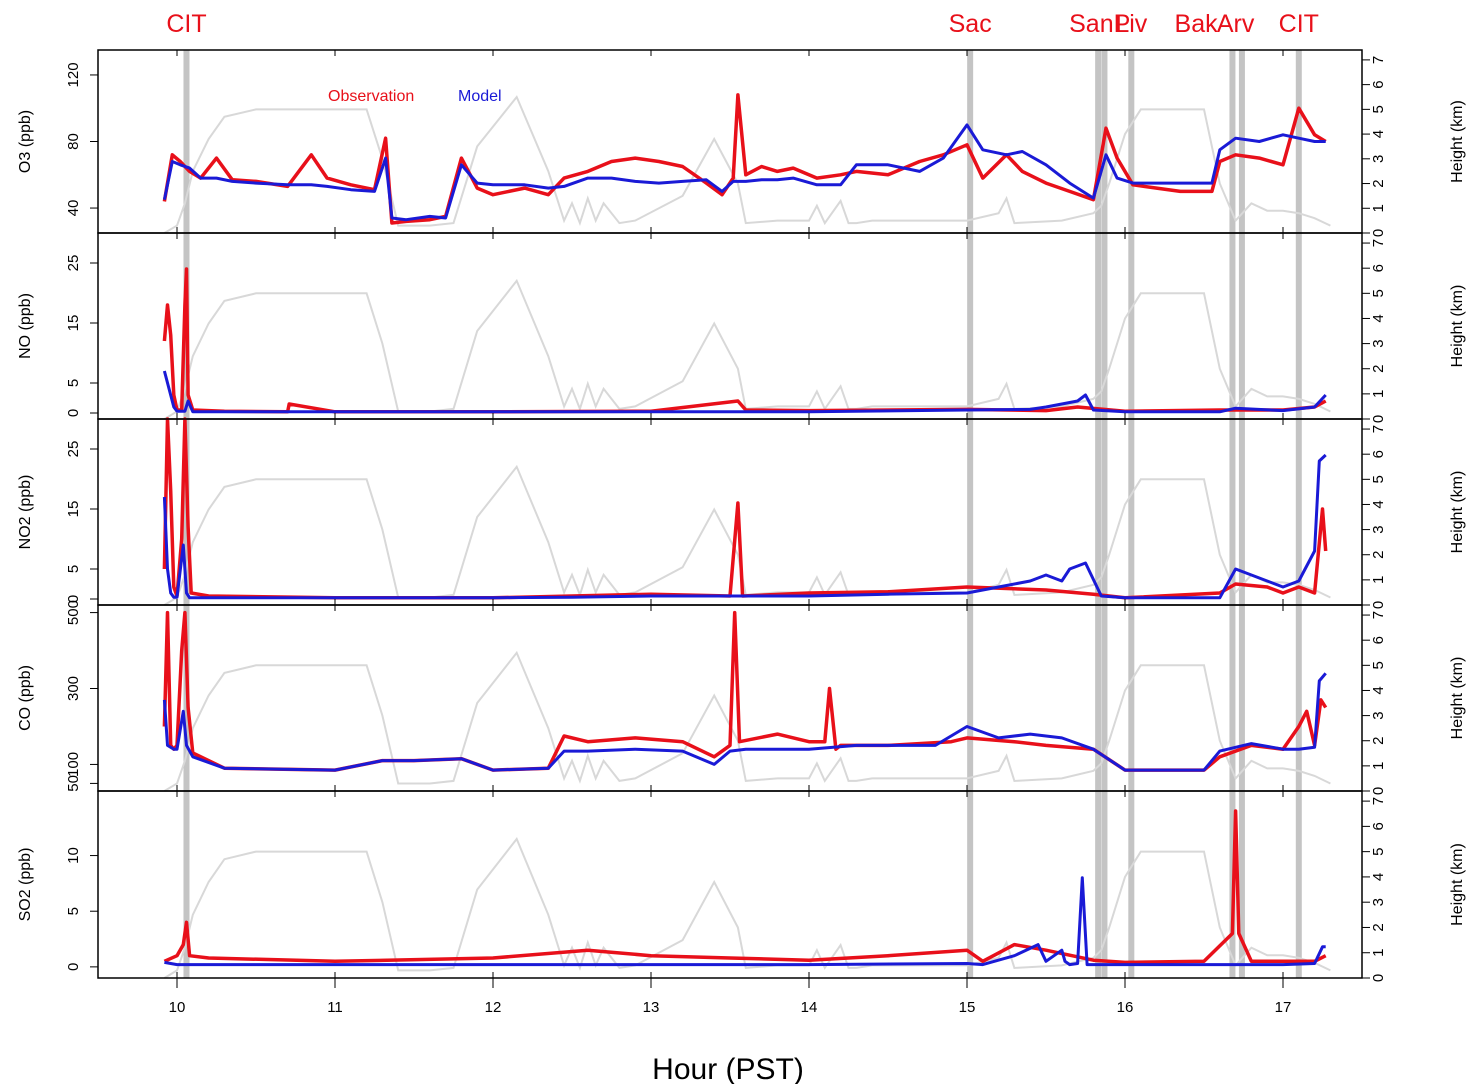 The height and width of the screenshot is (1084, 1472). What do you see at coordinates (25, 885) in the screenshot?
I see `y-axis-title: SO2 (ppb)` at bounding box center [25, 885].